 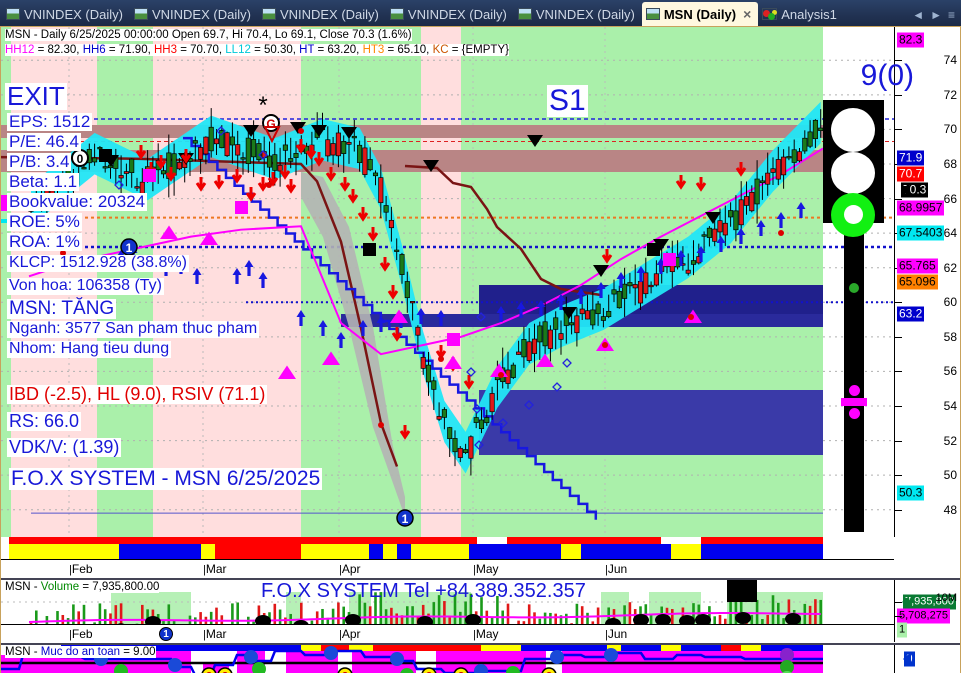 I want to click on price-badge: 82.3, so click(x=911, y=40).